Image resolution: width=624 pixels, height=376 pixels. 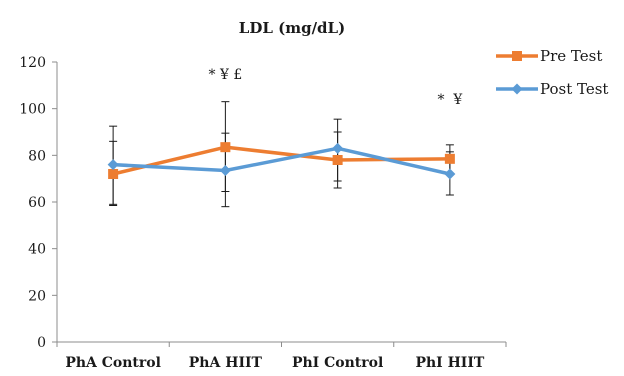 I want to click on series-line-post-test, so click(x=282, y=161).